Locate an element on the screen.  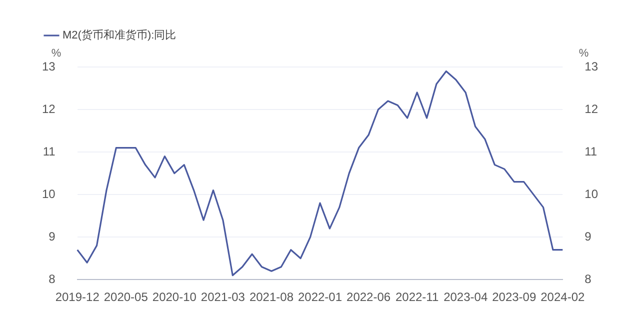
y2-tick-label: 12 is located at coordinates (591, 109).